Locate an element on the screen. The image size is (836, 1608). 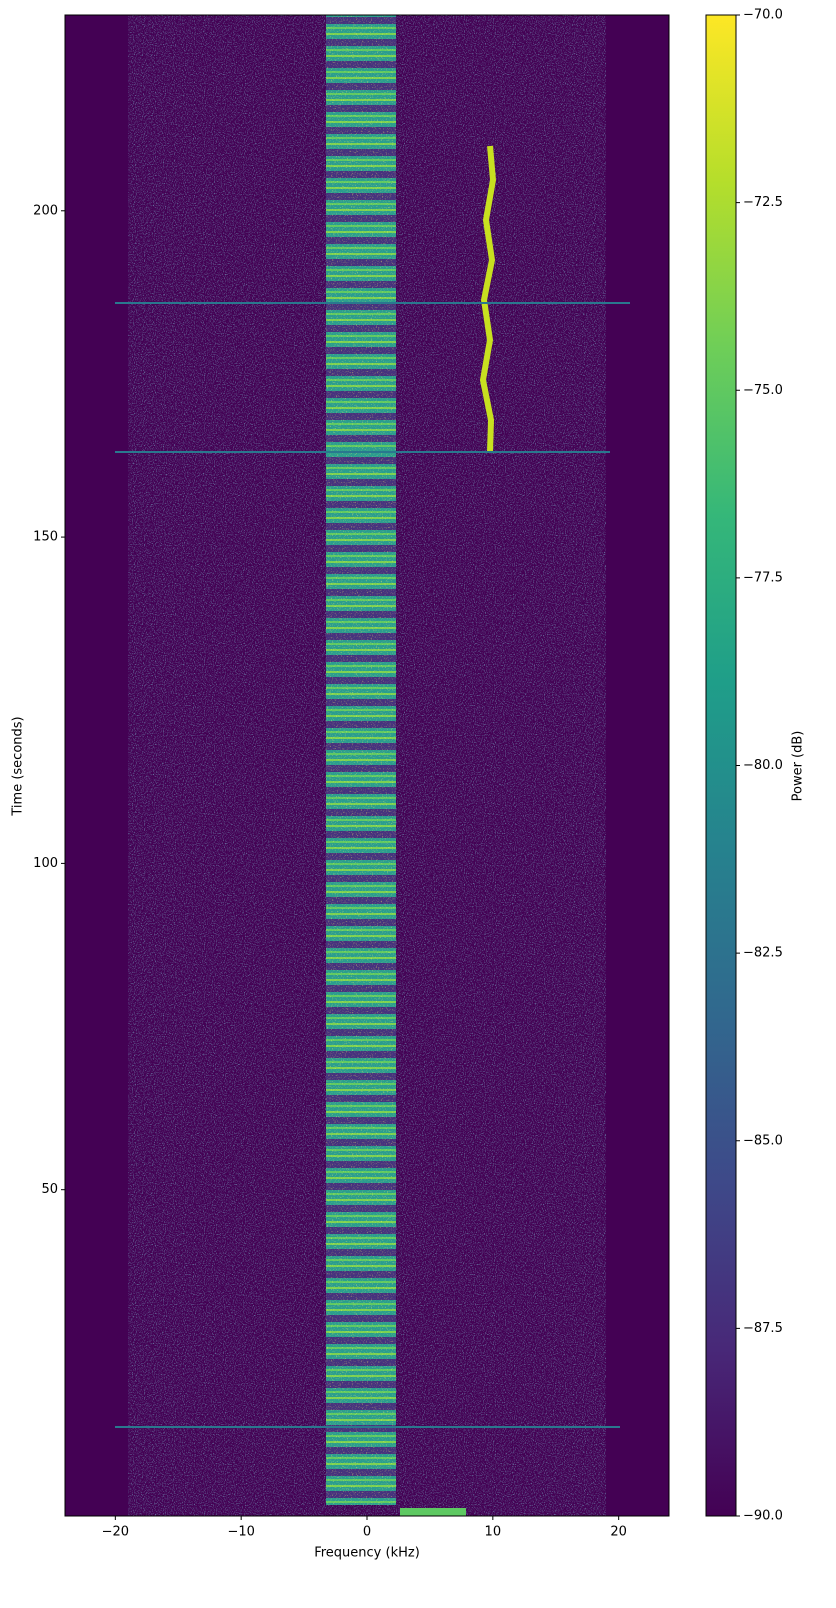
colorbar-tick-label: −82.5 is located at coordinates (763, 953).